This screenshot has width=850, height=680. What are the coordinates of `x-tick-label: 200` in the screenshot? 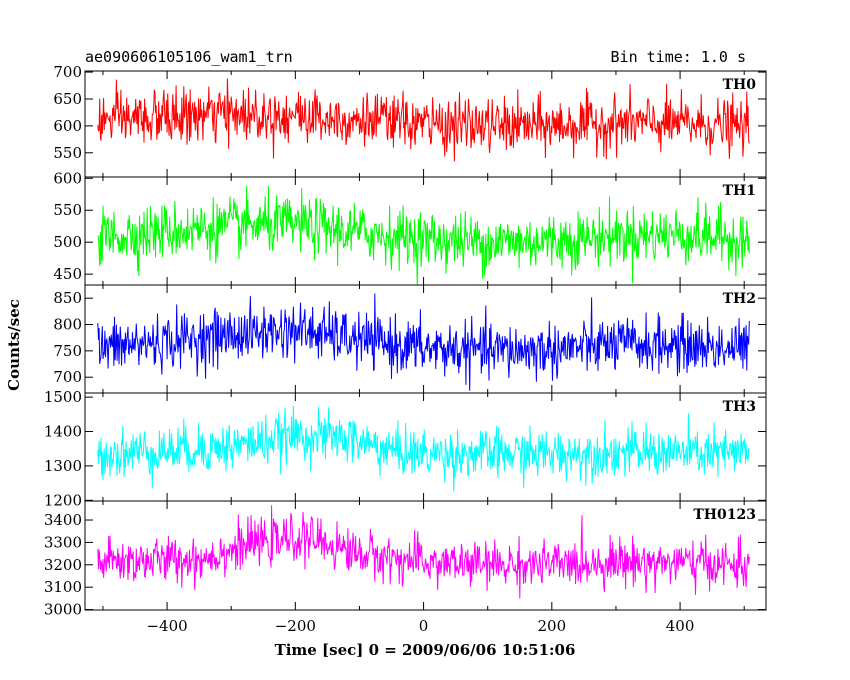 It's located at (552, 626).